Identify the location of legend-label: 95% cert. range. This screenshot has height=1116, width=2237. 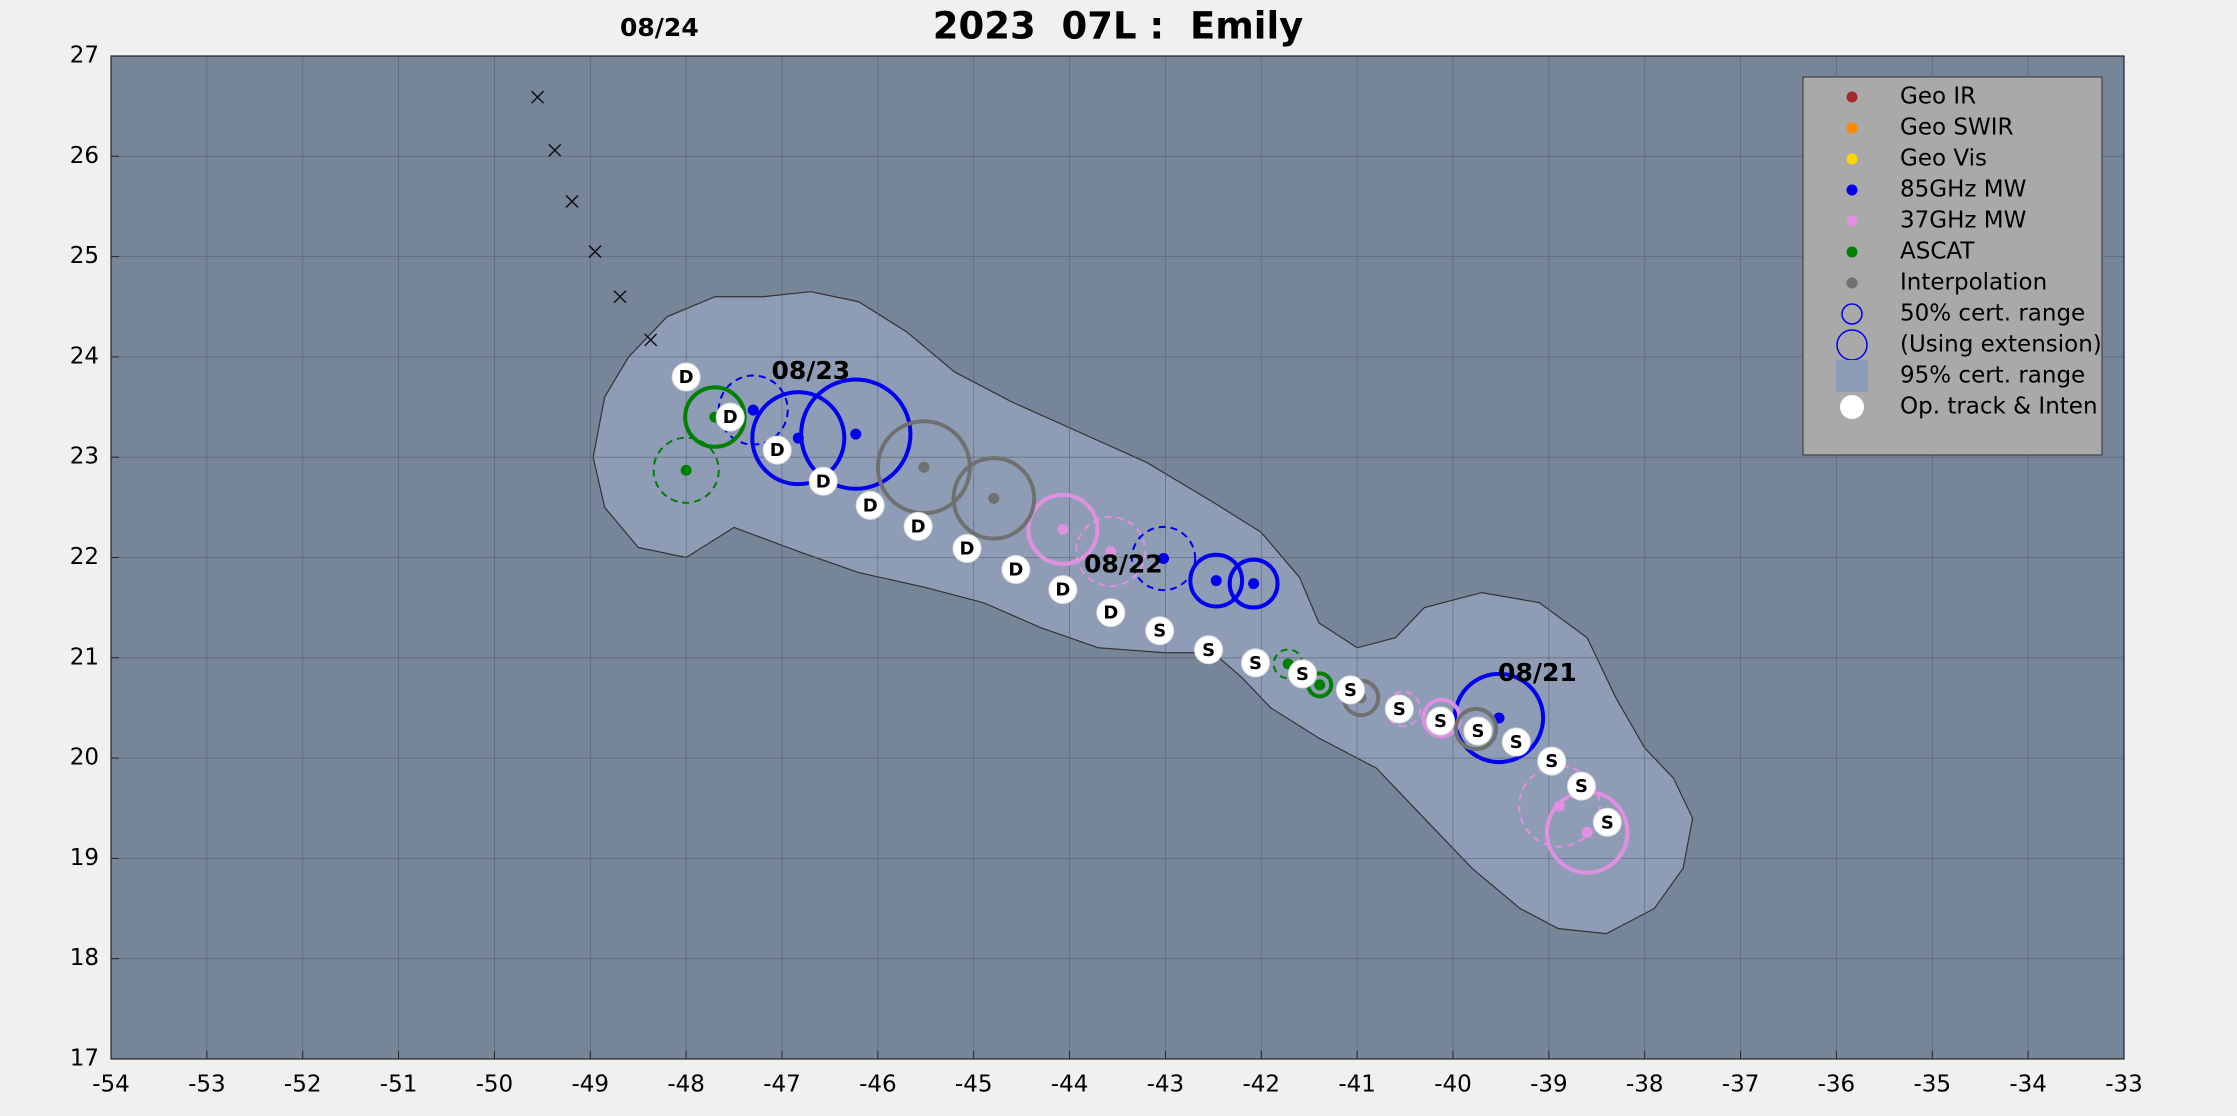
(1992, 376).